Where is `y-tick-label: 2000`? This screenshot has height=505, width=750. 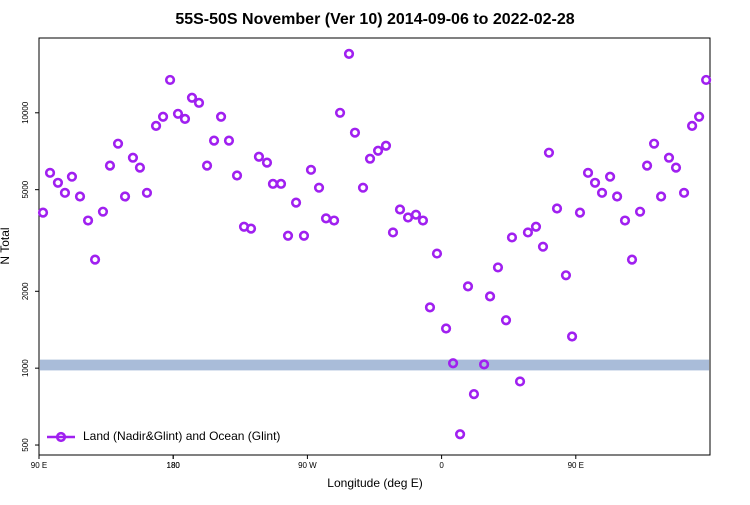
y-tick-label: 2000 is located at coordinates (25, 291).